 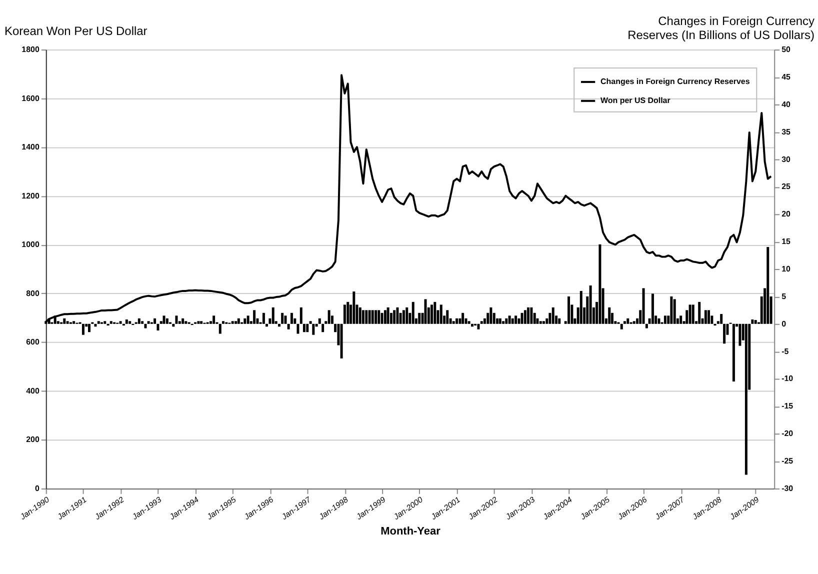 What do you see at coordinates (31, 195) in the screenshot?
I see `y-tick-label: 1200` at bounding box center [31, 195].